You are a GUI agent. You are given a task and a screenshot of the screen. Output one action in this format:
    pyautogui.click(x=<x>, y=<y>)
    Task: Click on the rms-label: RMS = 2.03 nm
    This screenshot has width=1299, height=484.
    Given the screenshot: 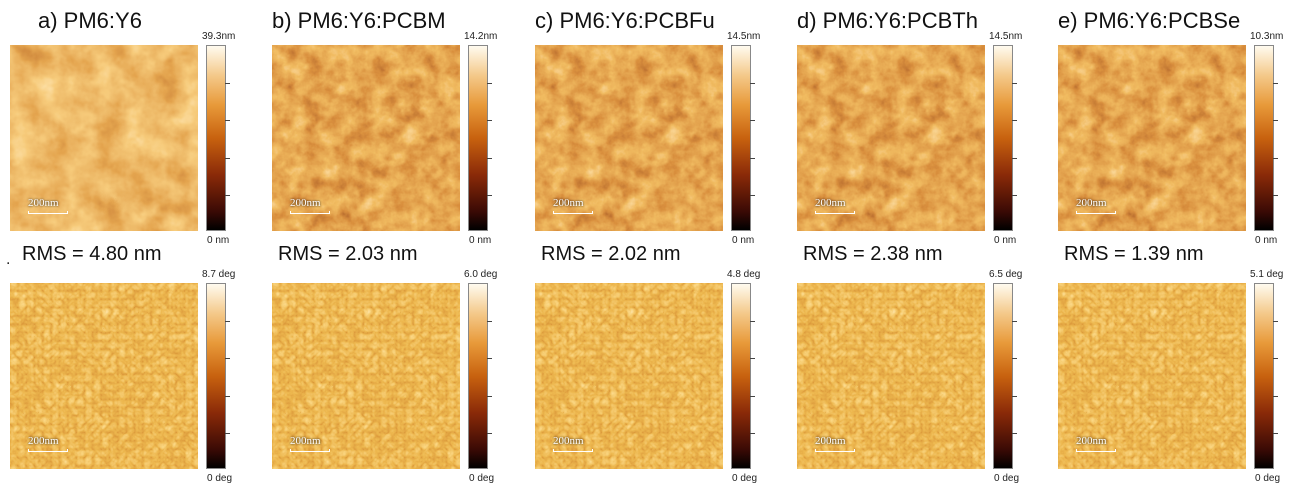 What is the action you would take?
    pyautogui.click(x=348, y=254)
    